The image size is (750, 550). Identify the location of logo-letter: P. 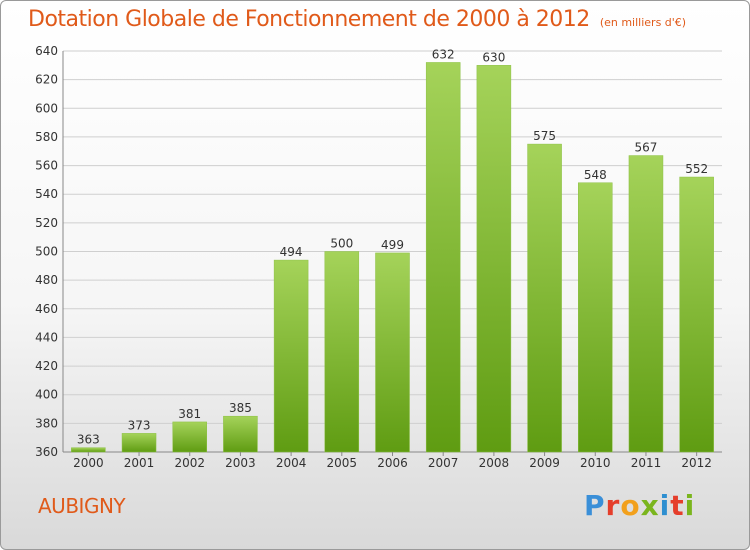
(595, 505).